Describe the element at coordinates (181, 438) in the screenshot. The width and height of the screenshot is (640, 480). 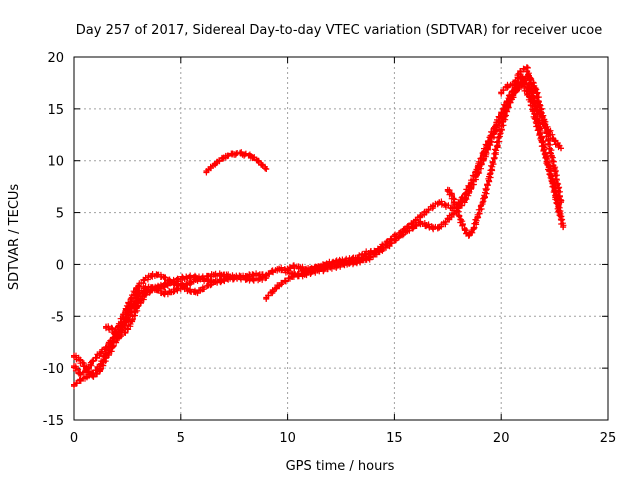
I see `x-tick-label: 5` at that location.